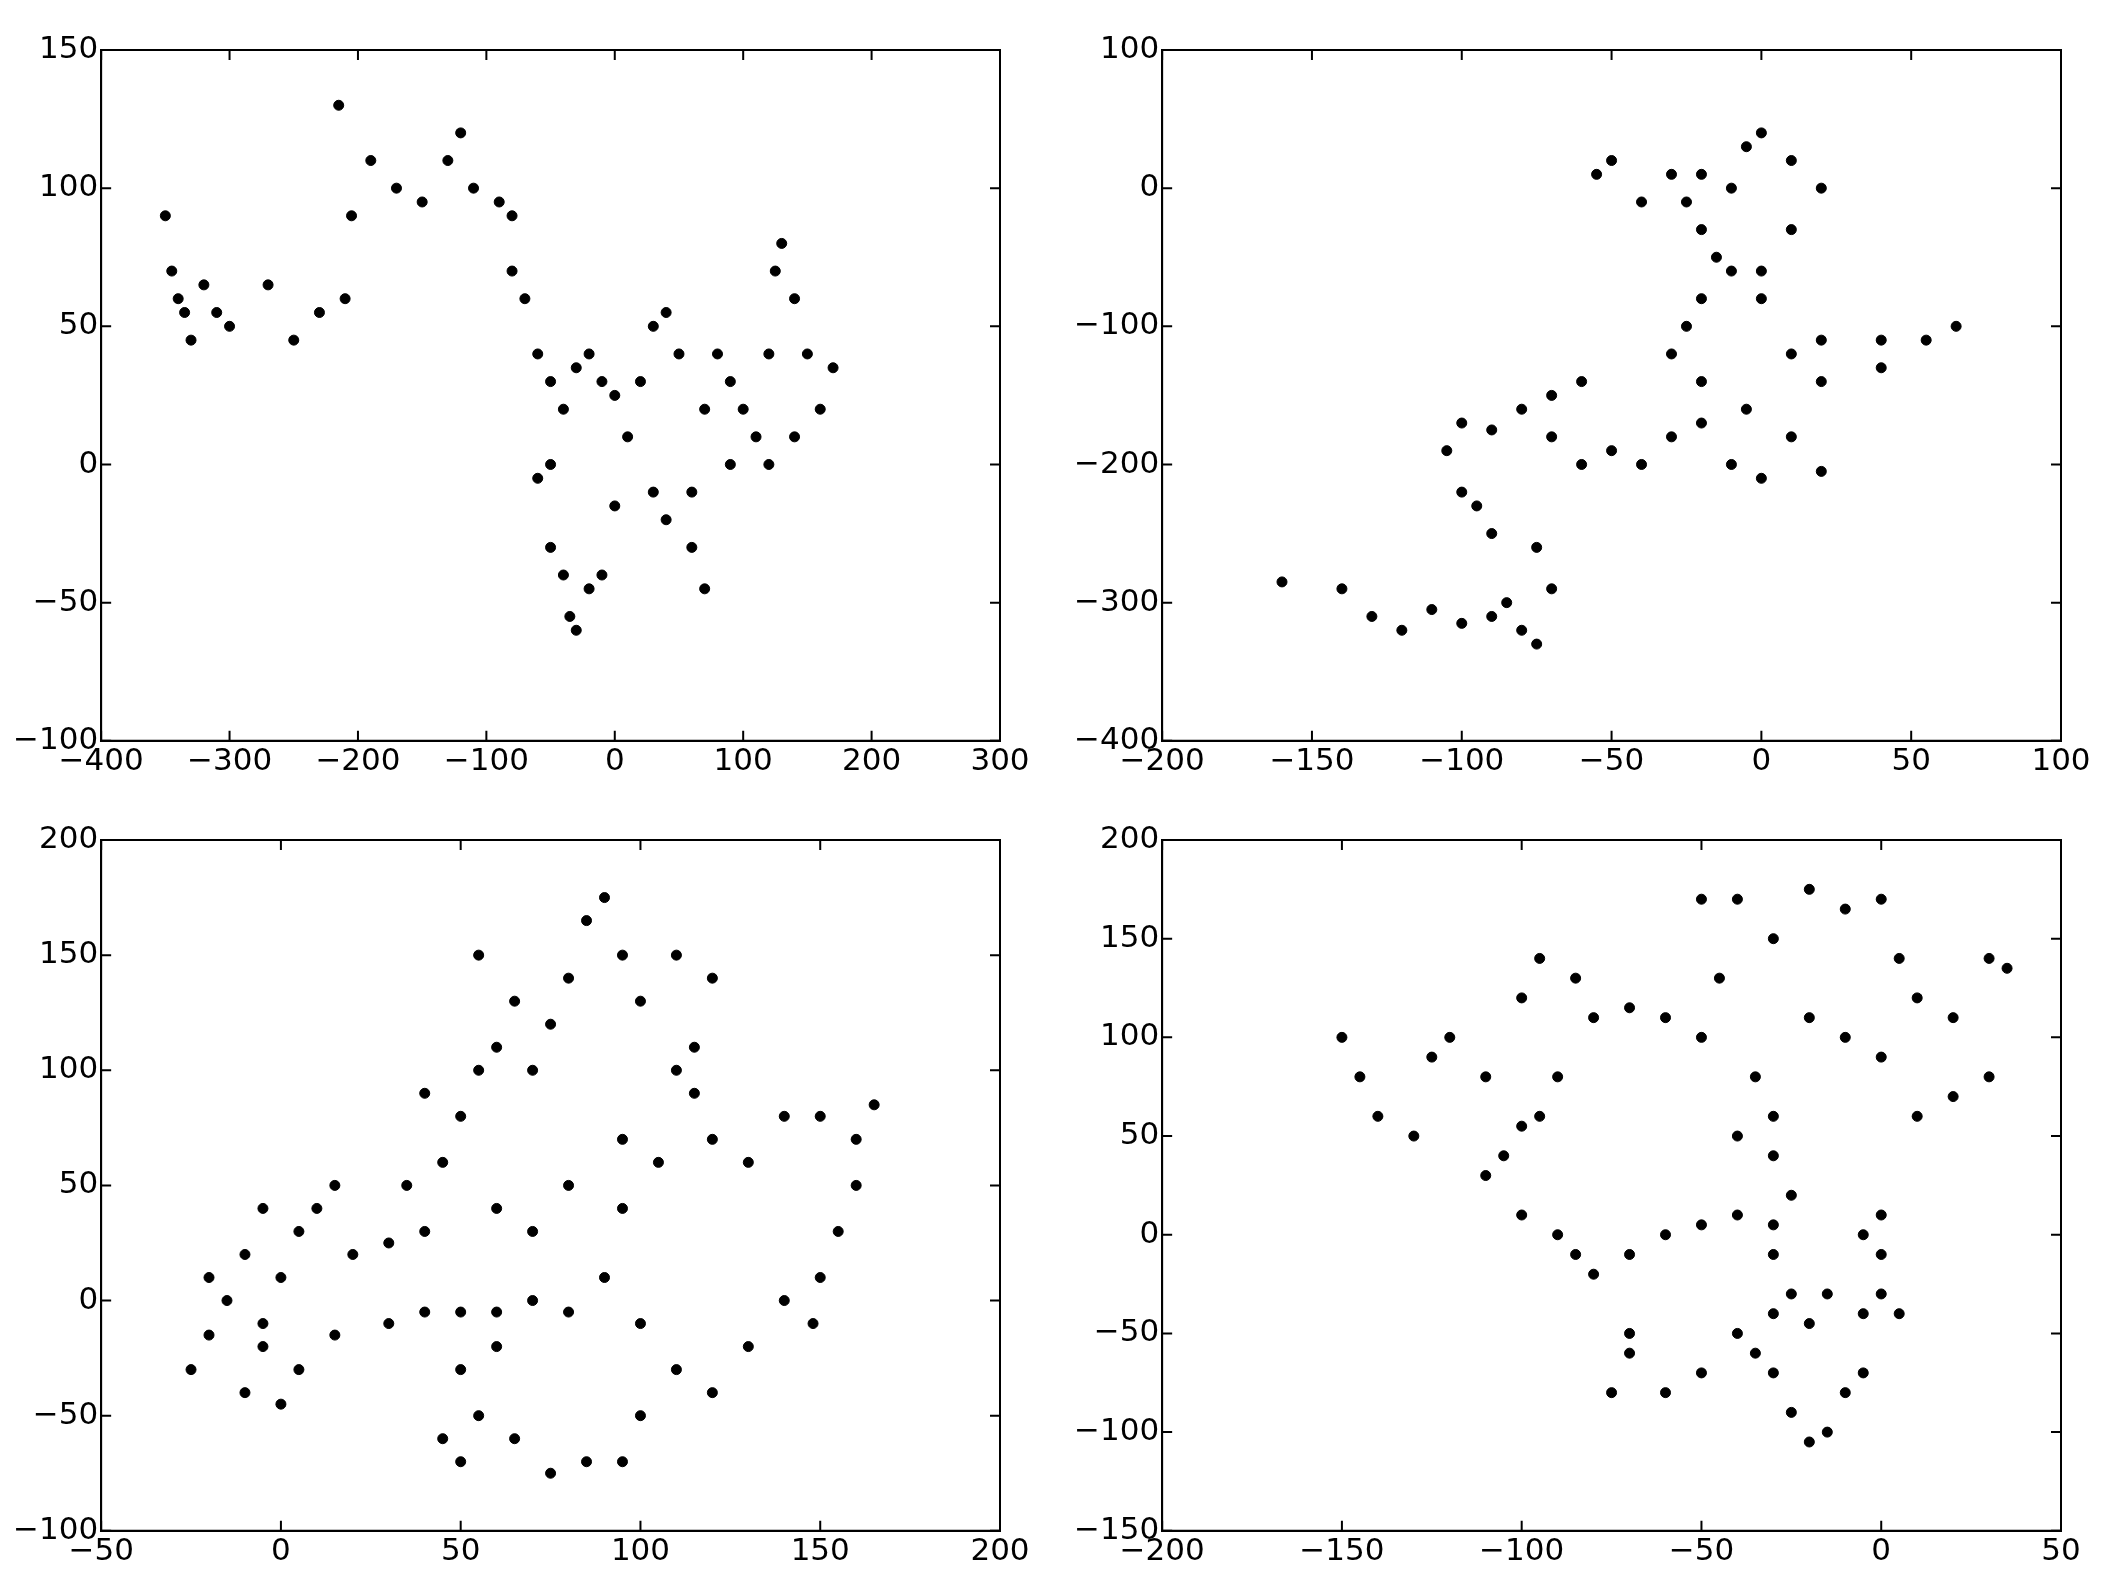 This screenshot has width=2121, height=1588. Describe the element at coordinates (229, 759) in the screenshot. I see `x-tick-label: −300` at that location.